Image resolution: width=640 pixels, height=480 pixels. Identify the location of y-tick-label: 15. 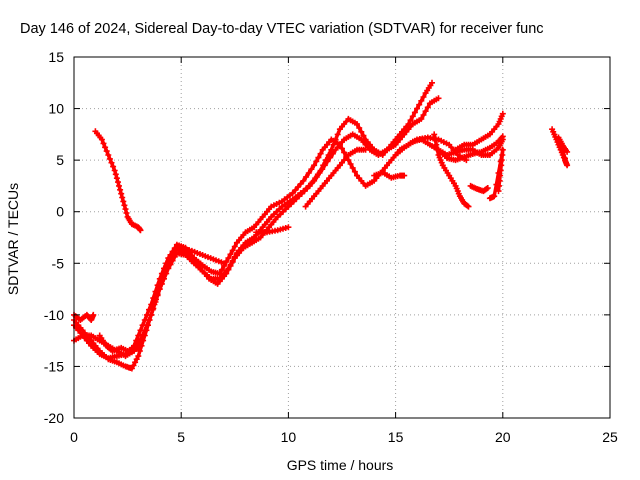
(56, 57).